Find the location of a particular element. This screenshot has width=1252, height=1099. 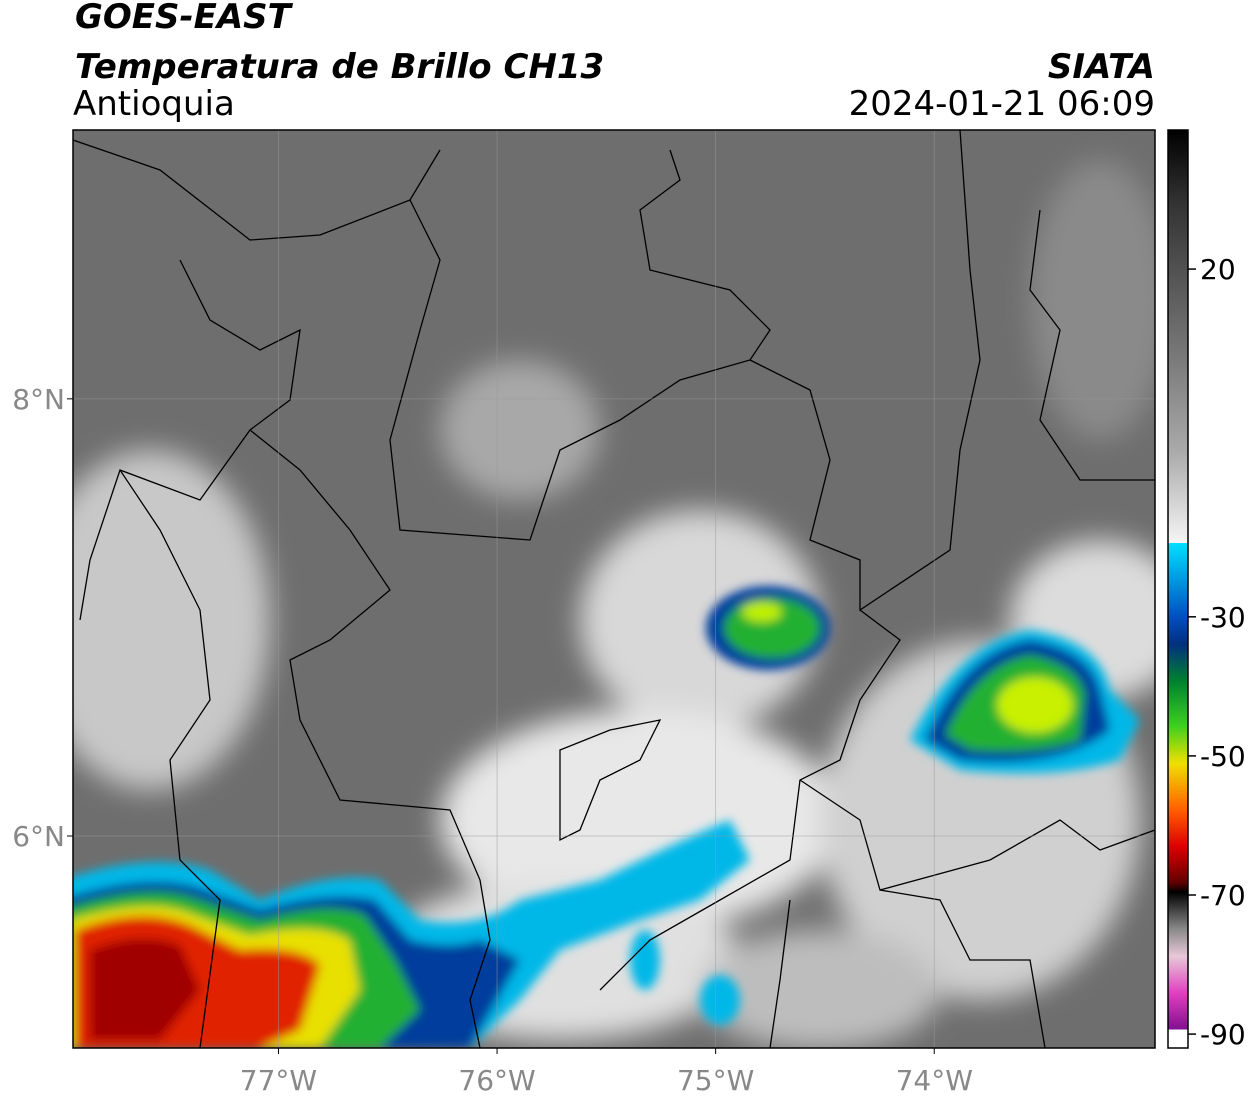

region: Antioquia is located at coordinates (154, 104).